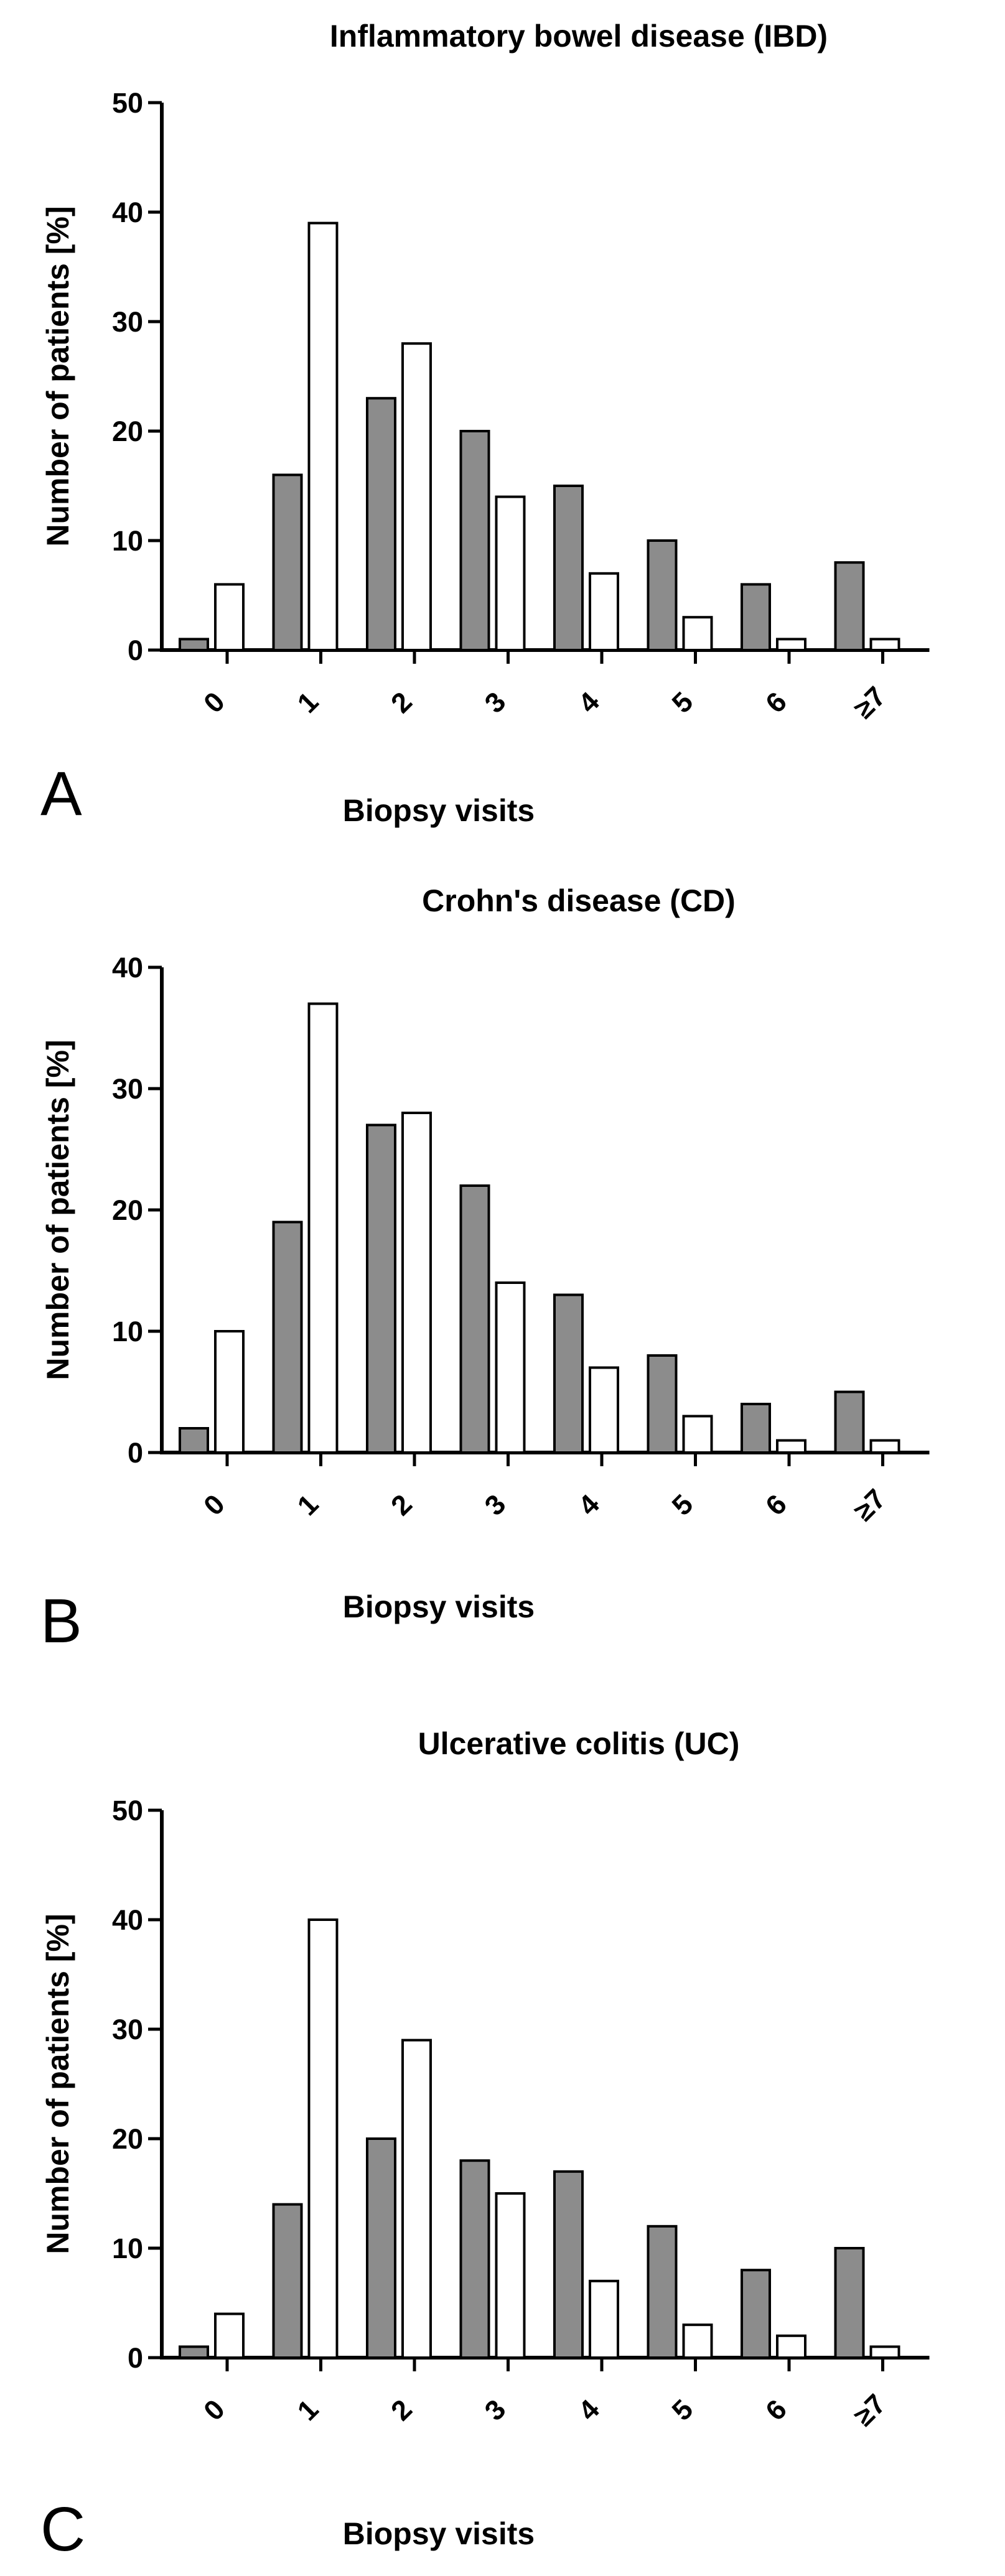 This screenshot has height=2576, width=1005. Describe the element at coordinates (61, 1621) in the screenshot. I see `panel-letter: B` at that location.